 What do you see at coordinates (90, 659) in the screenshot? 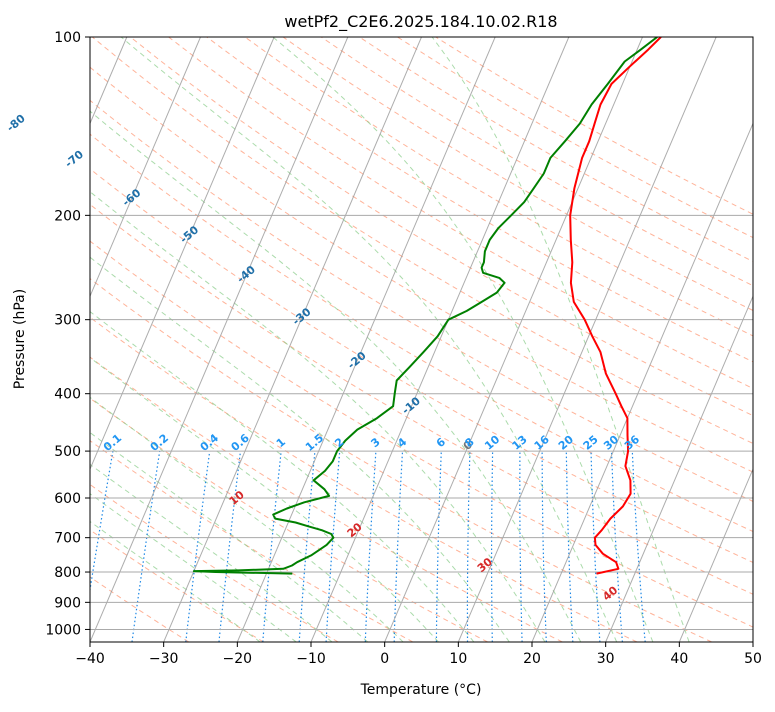
I see `x-tick-label: −40` at bounding box center [90, 659].